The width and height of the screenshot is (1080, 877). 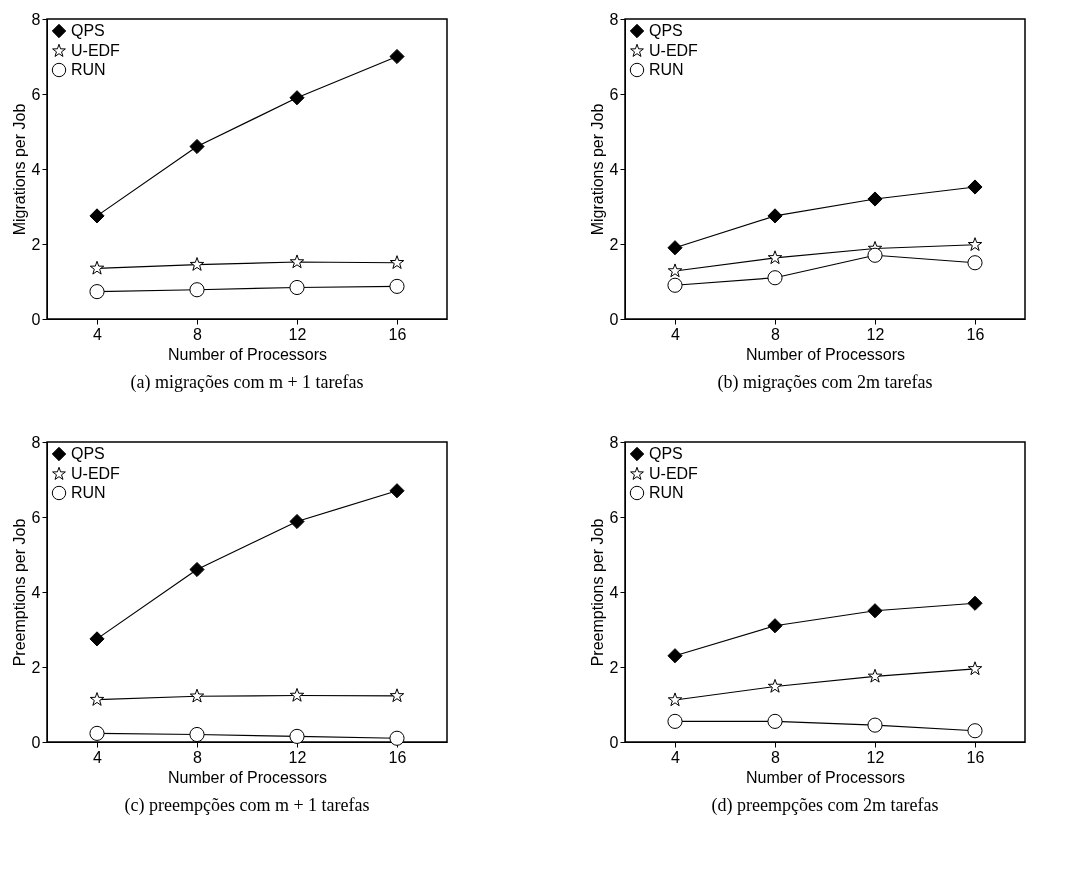 I want to click on text: (a) migrações com m + 1 tarefas, so click(x=247, y=382).